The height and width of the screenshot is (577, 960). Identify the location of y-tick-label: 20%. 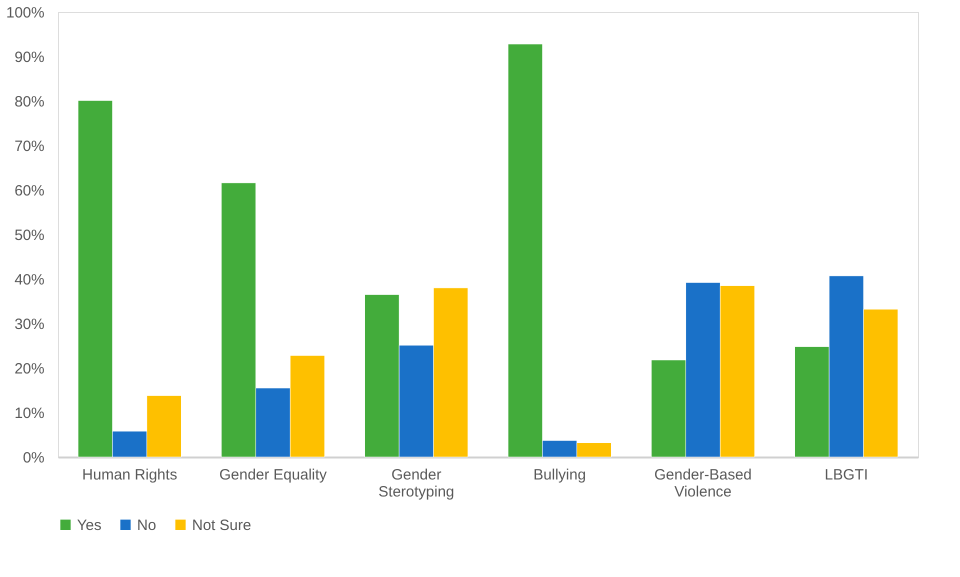
(29, 369).